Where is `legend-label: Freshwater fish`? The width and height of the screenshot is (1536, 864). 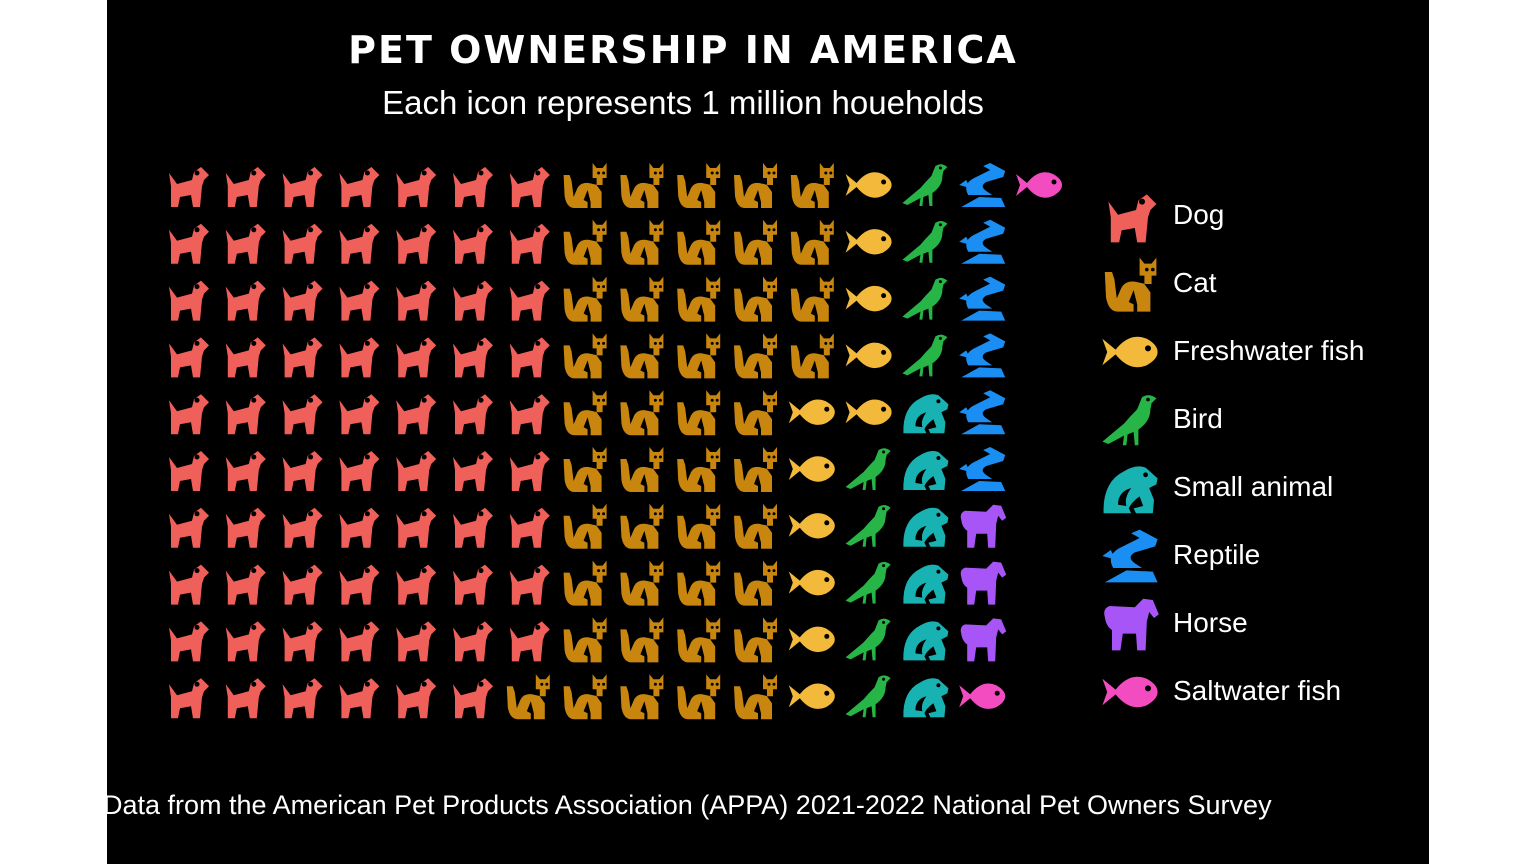 legend-label: Freshwater fish is located at coordinates (1269, 350).